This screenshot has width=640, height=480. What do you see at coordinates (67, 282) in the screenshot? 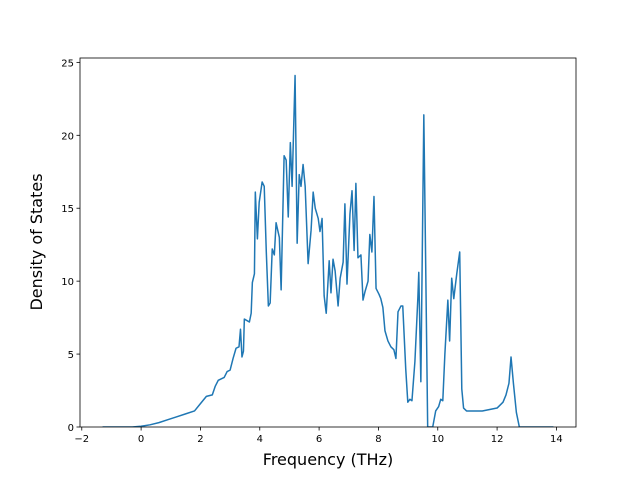
I see `y-tick-label: 10` at bounding box center [67, 282].